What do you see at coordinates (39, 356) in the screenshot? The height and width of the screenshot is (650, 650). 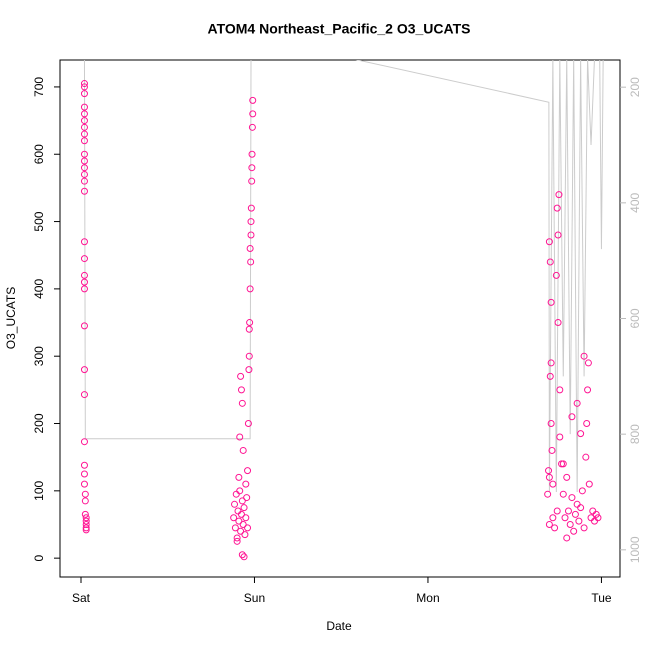 I see `y-tick-label: 300` at bounding box center [39, 356].